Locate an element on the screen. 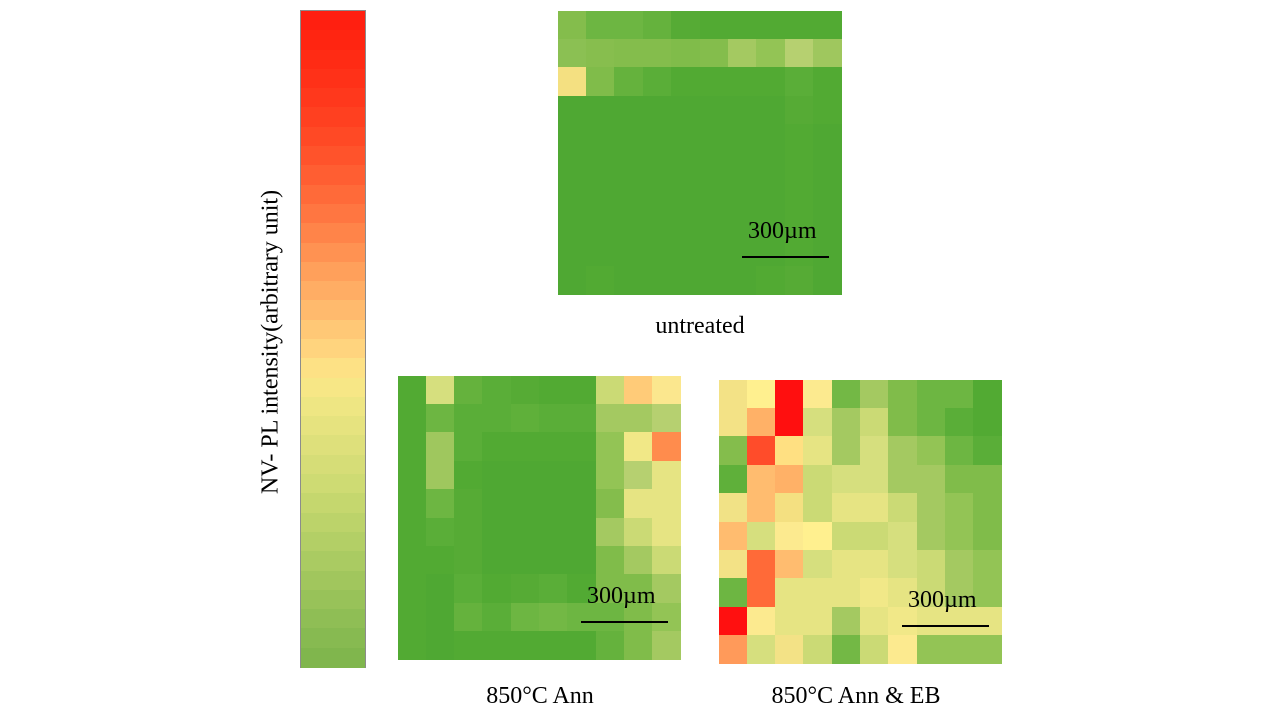  scale-bar-untreated: 300µm is located at coordinates (786, 239).